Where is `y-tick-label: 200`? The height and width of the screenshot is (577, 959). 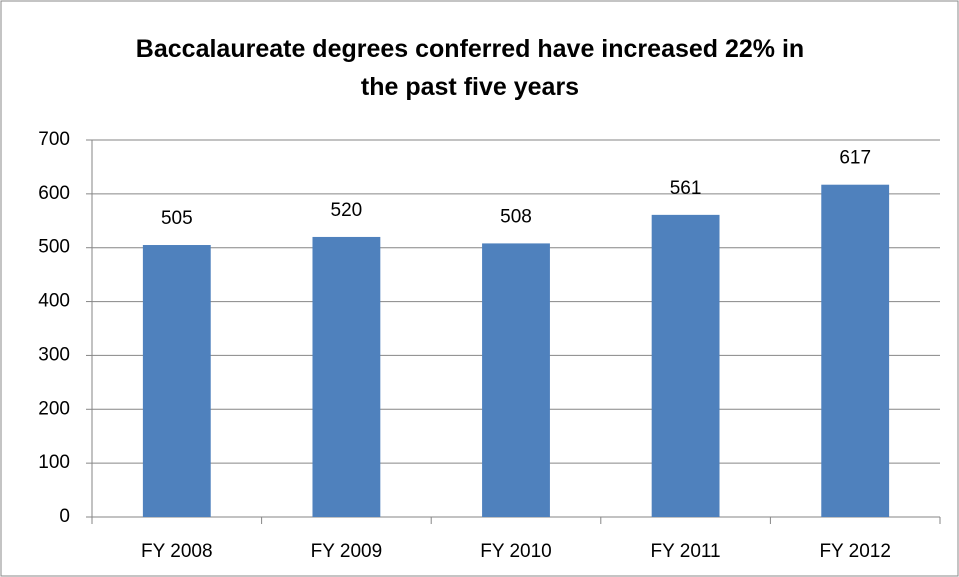
y-tick-label: 200 is located at coordinates (54, 408).